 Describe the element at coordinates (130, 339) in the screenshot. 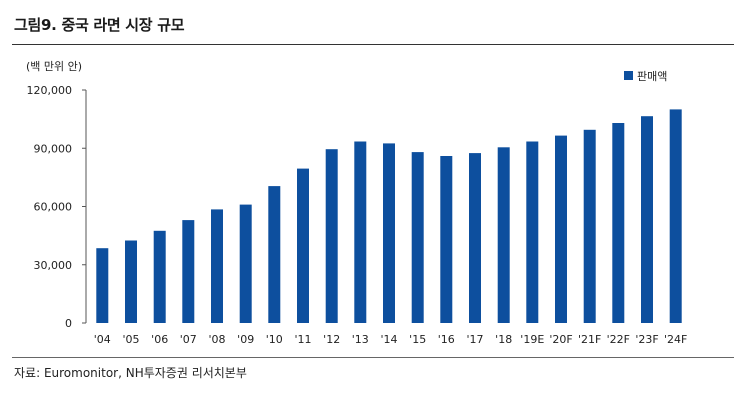

I see `x-tick-label: '05` at that location.